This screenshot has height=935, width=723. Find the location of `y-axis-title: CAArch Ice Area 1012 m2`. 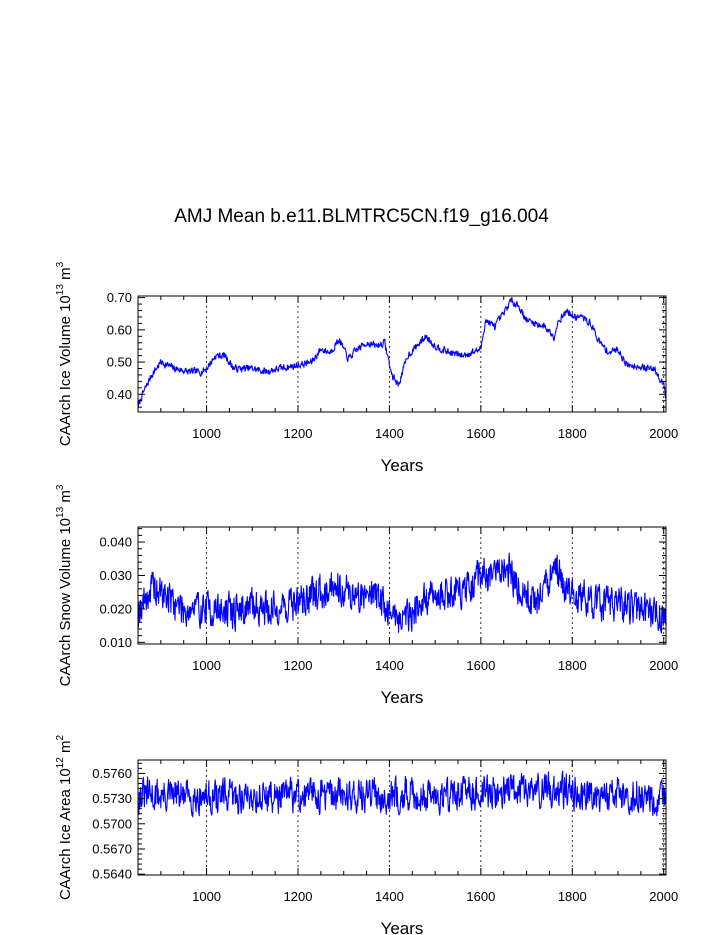

y-axis-title: CAArch Ice Area 1012 m2 is located at coordinates (64, 818).